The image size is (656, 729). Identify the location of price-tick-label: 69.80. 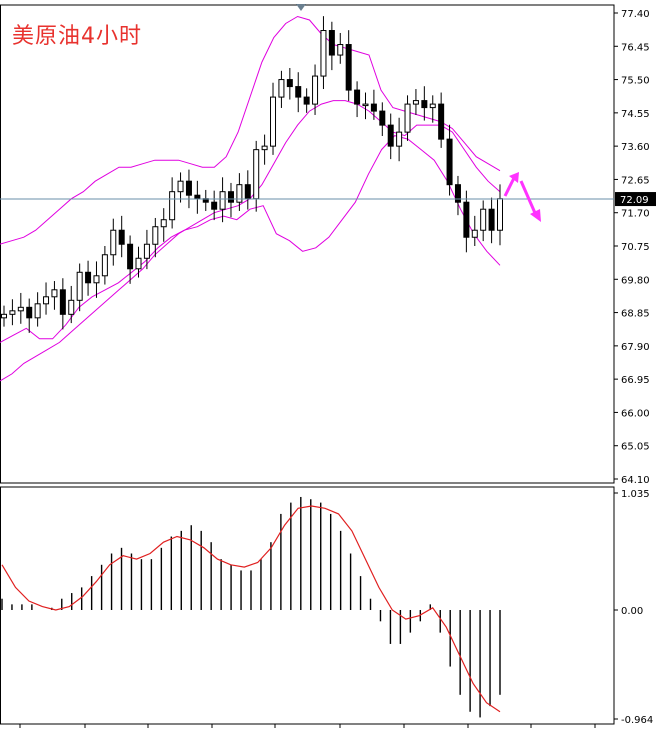
(635, 280).